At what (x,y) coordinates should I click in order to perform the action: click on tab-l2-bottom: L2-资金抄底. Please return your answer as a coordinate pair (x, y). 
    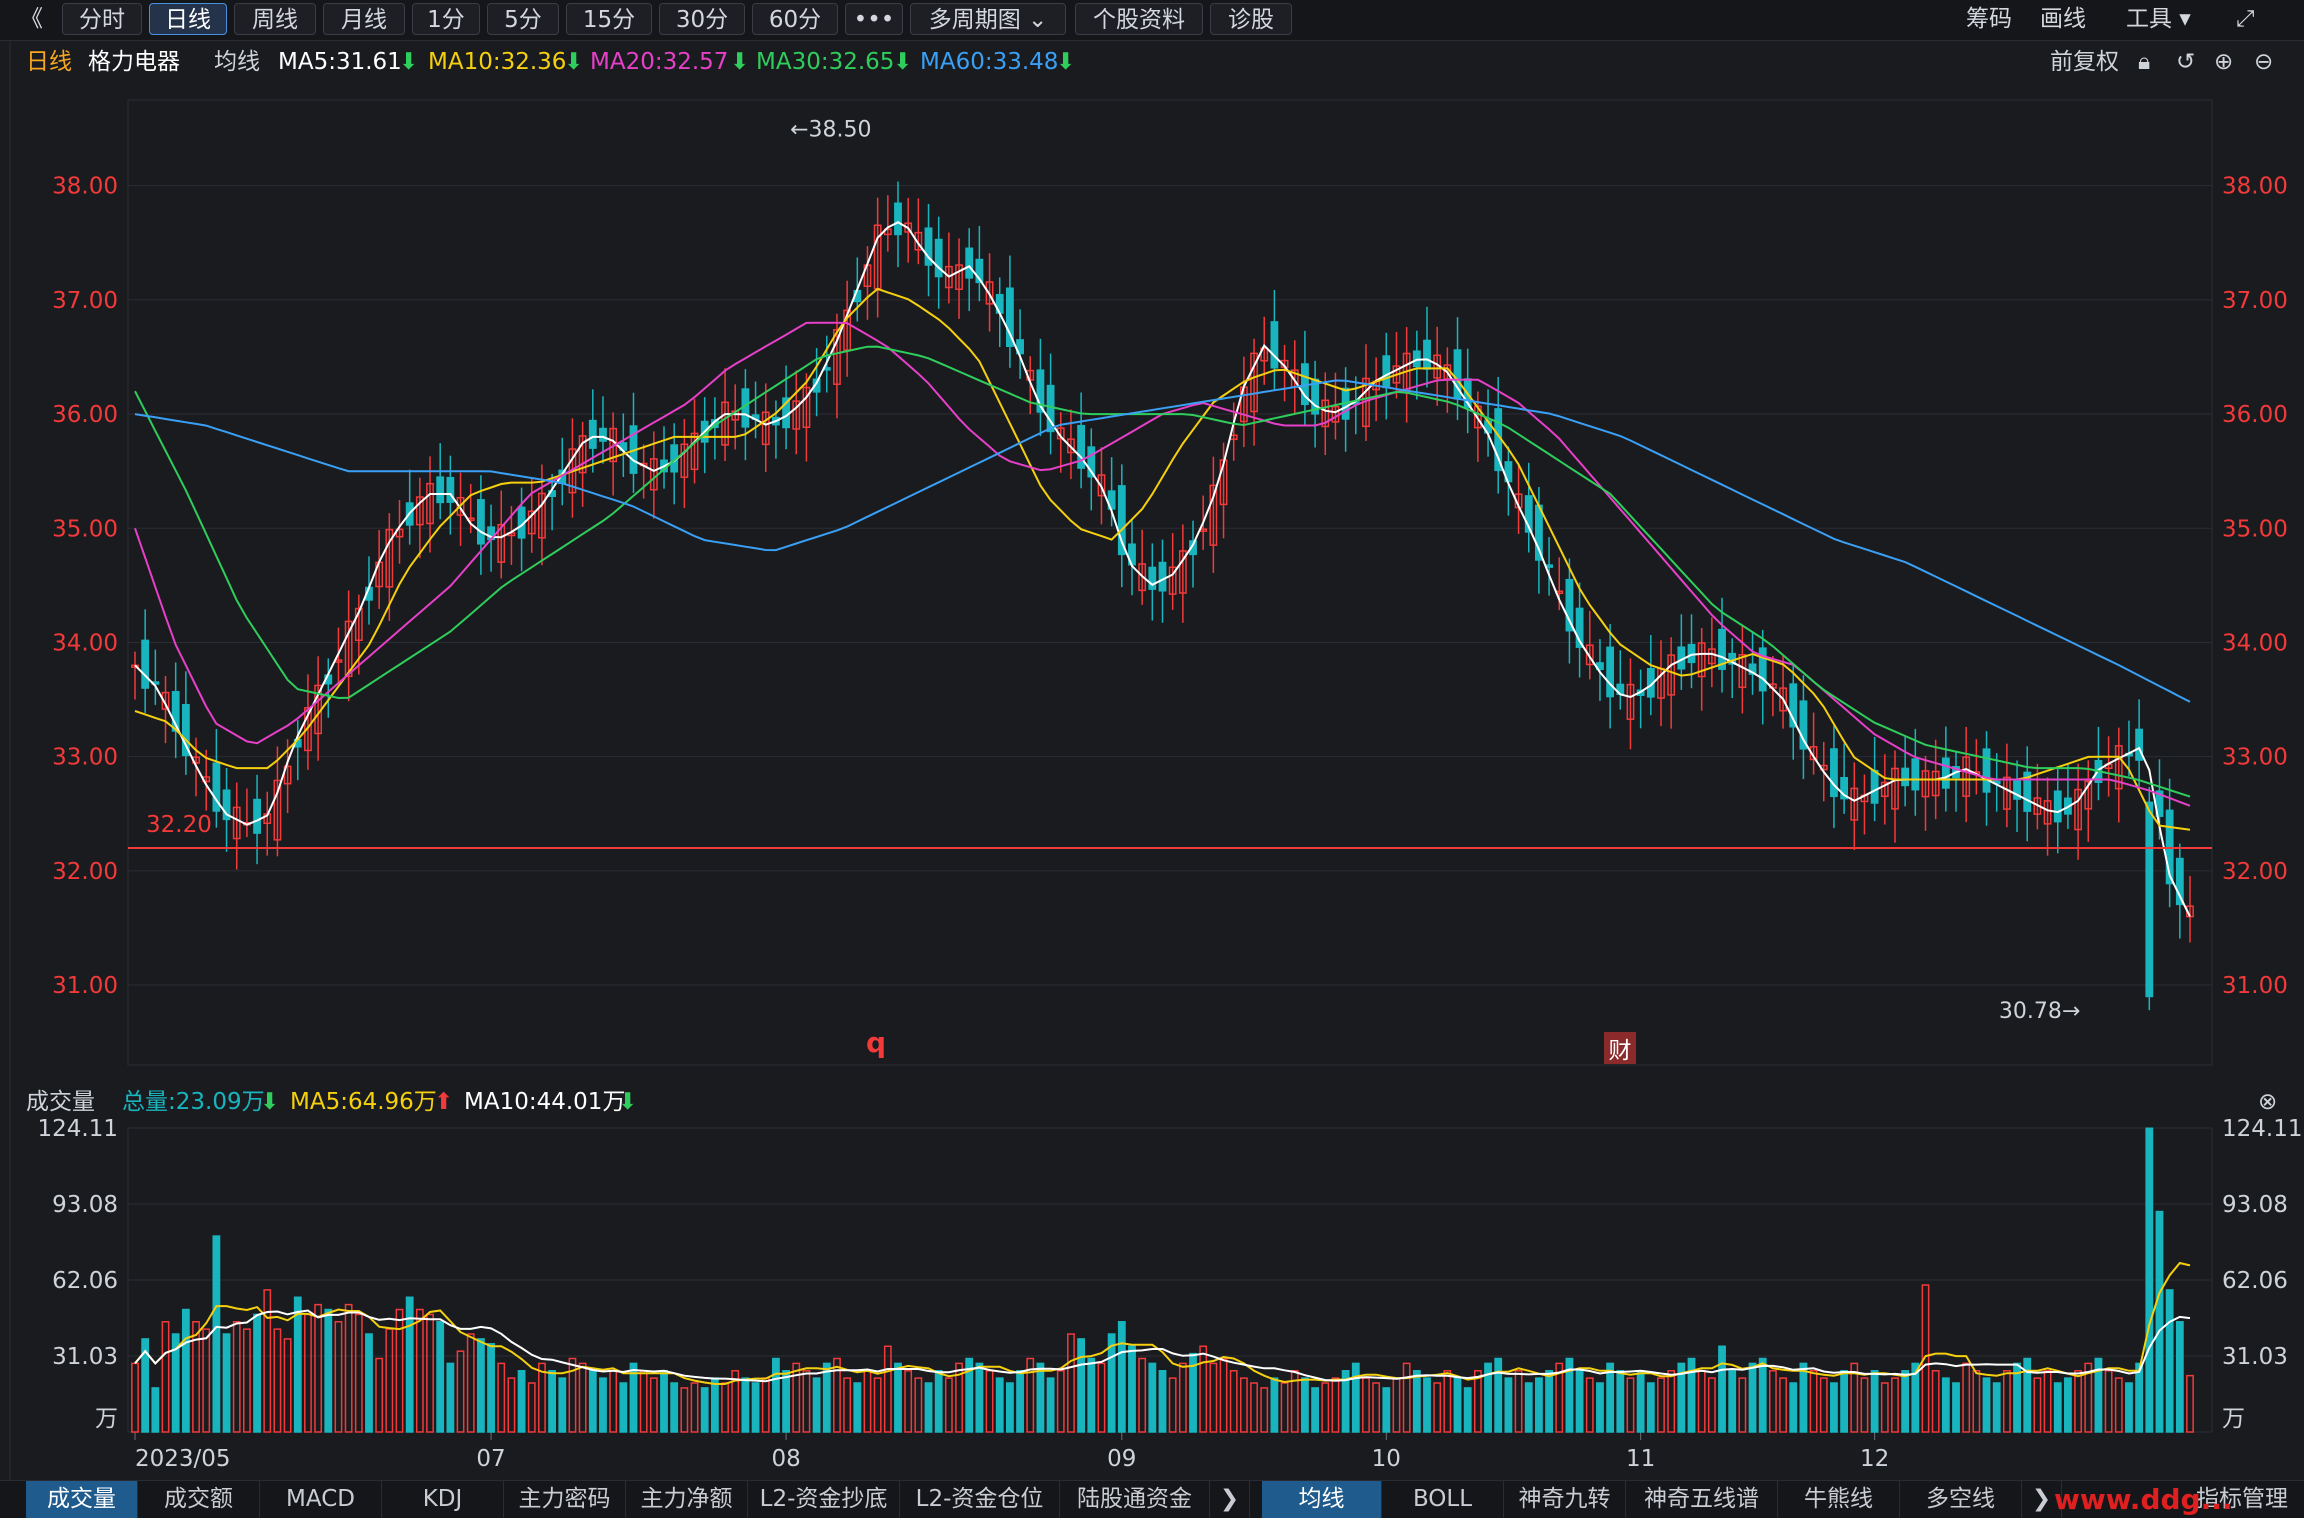
    Looking at the image, I should click on (824, 1499).